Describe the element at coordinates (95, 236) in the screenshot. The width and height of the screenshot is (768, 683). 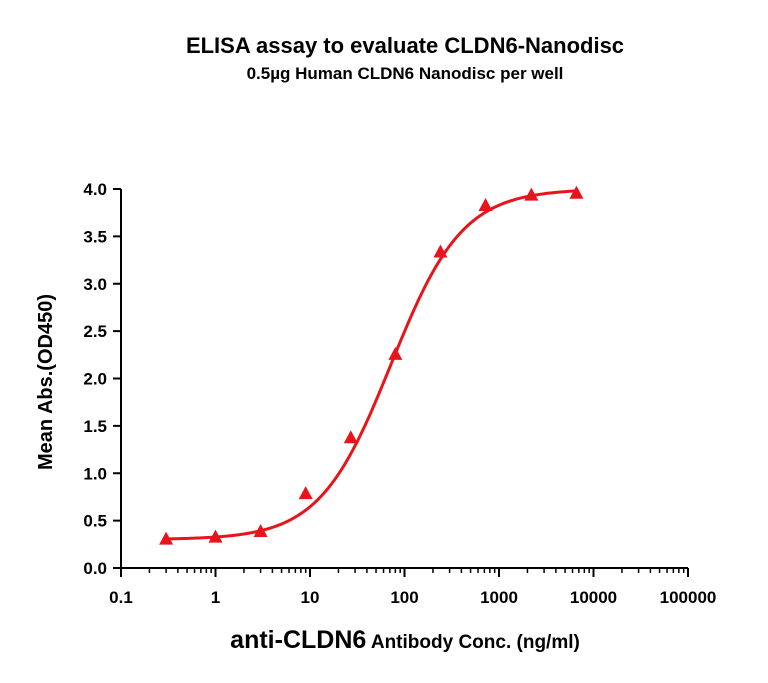
I see `y-tick-label: 3.5` at that location.